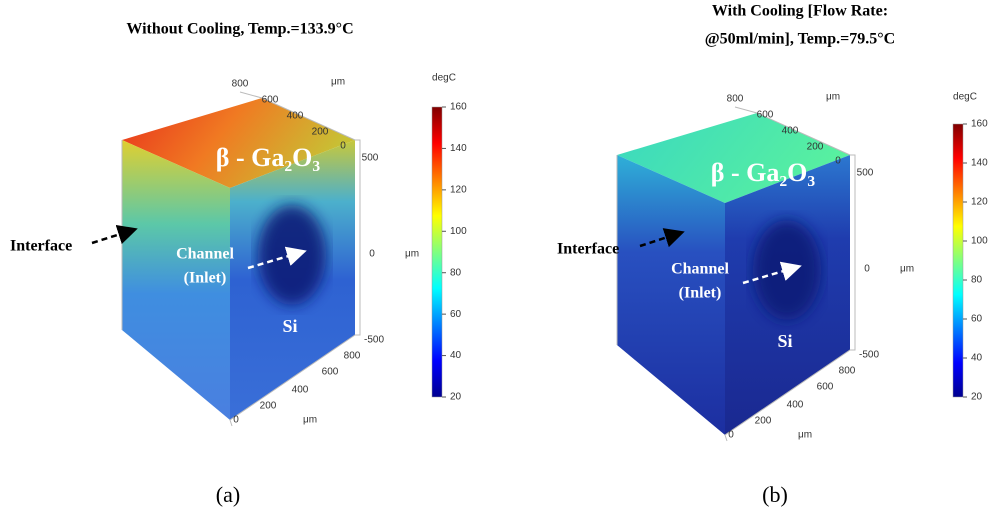 This screenshot has width=990, height=517. I want to click on panel-title: @50ml/min], Temp.=79.5°C, so click(800, 39).